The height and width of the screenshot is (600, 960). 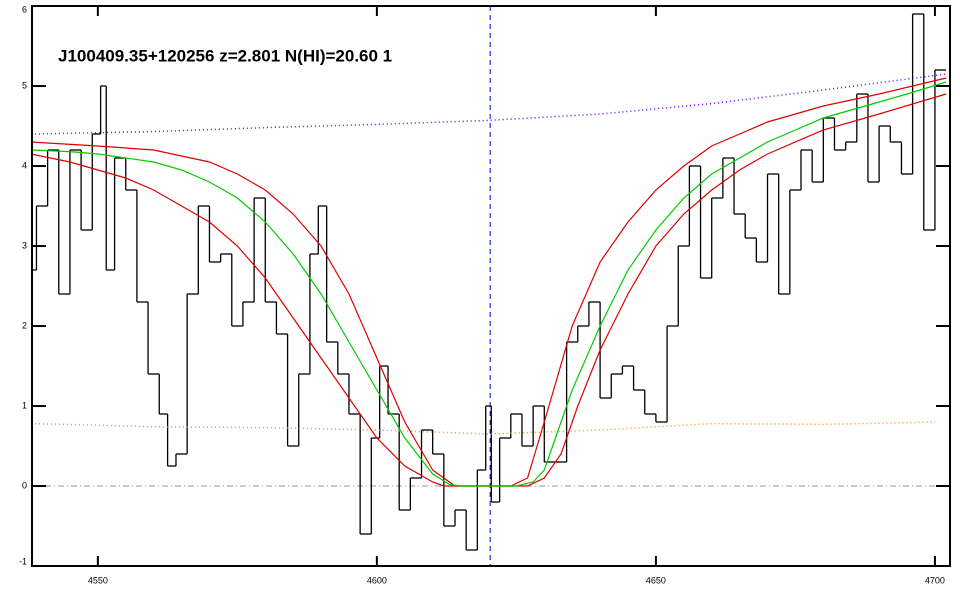 What do you see at coordinates (24, 9) in the screenshot?
I see `y-tick-label: 6` at bounding box center [24, 9].